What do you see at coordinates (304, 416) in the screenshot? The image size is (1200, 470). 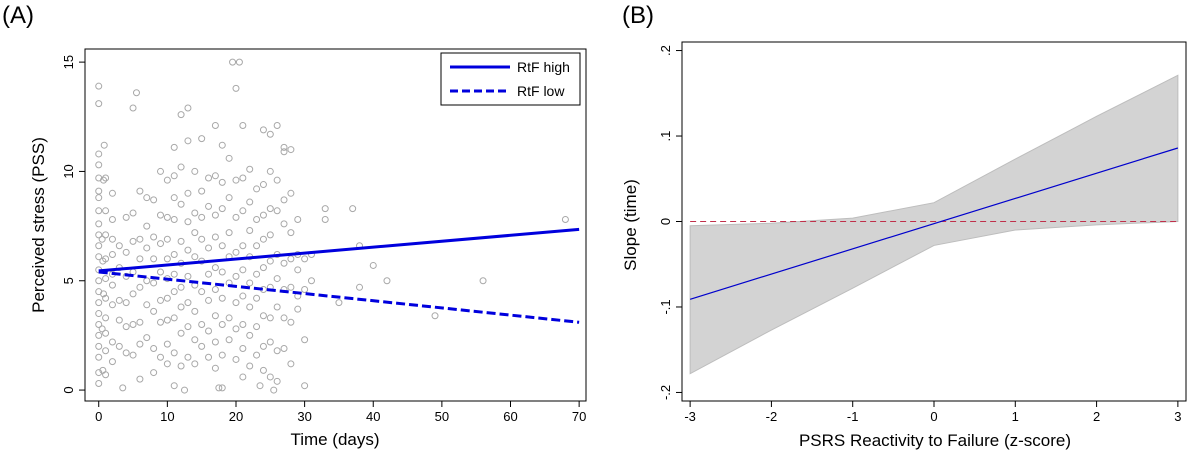 I see `x-tick-label: 30` at bounding box center [304, 416].